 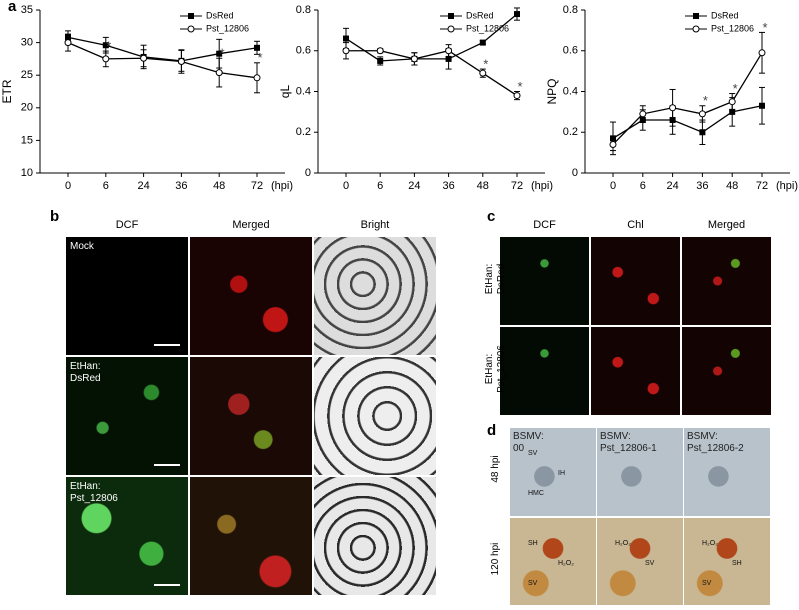 What do you see at coordinates (303, 51) in the screenshot?
I see `y-tick-label: 0.6` at bounding box center [303, 51].